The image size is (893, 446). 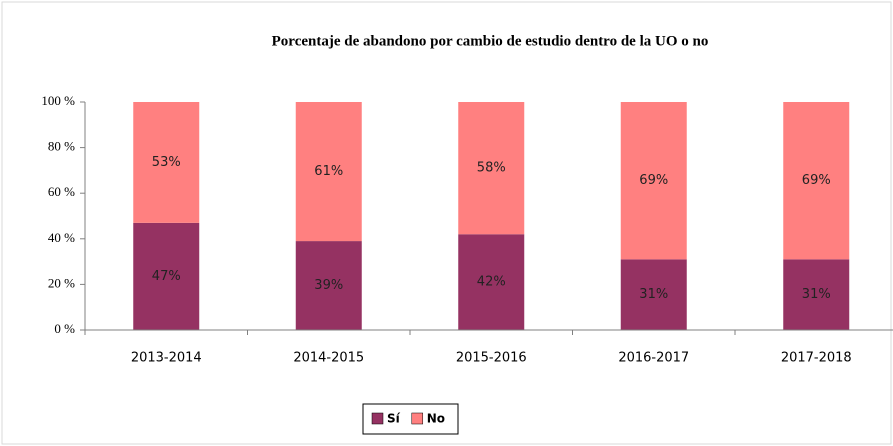 I want to click on data-label: 53%, so click(x=166, y=162).